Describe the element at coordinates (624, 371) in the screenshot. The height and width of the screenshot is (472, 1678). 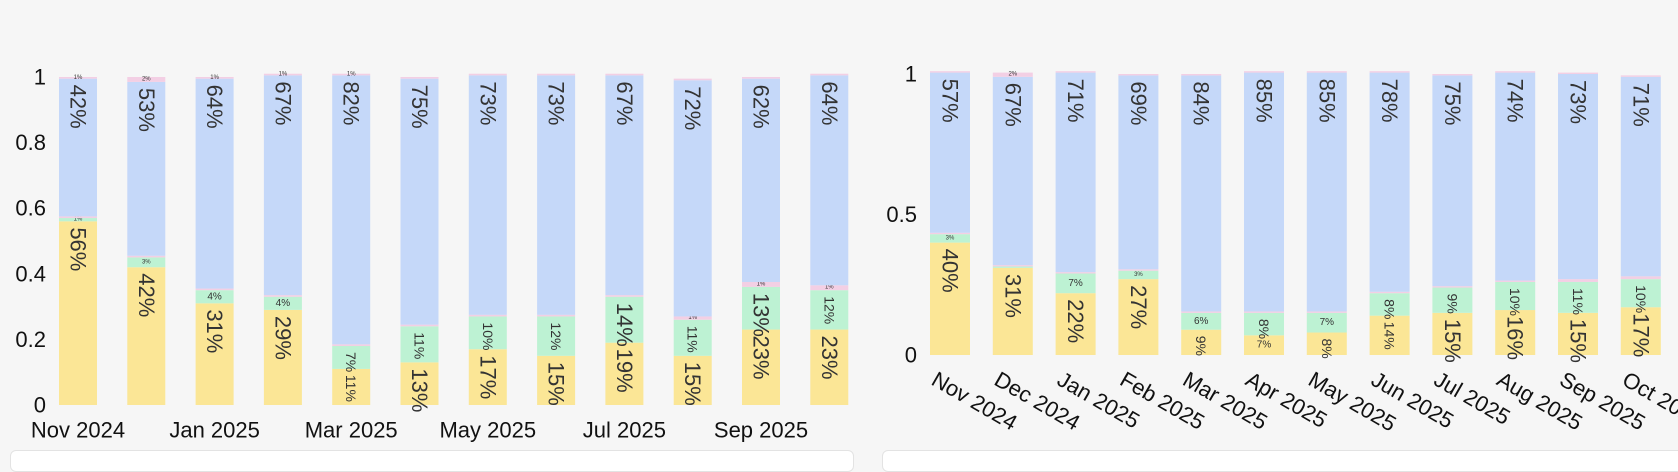
I see `segment-value-label: 19%` at that location.